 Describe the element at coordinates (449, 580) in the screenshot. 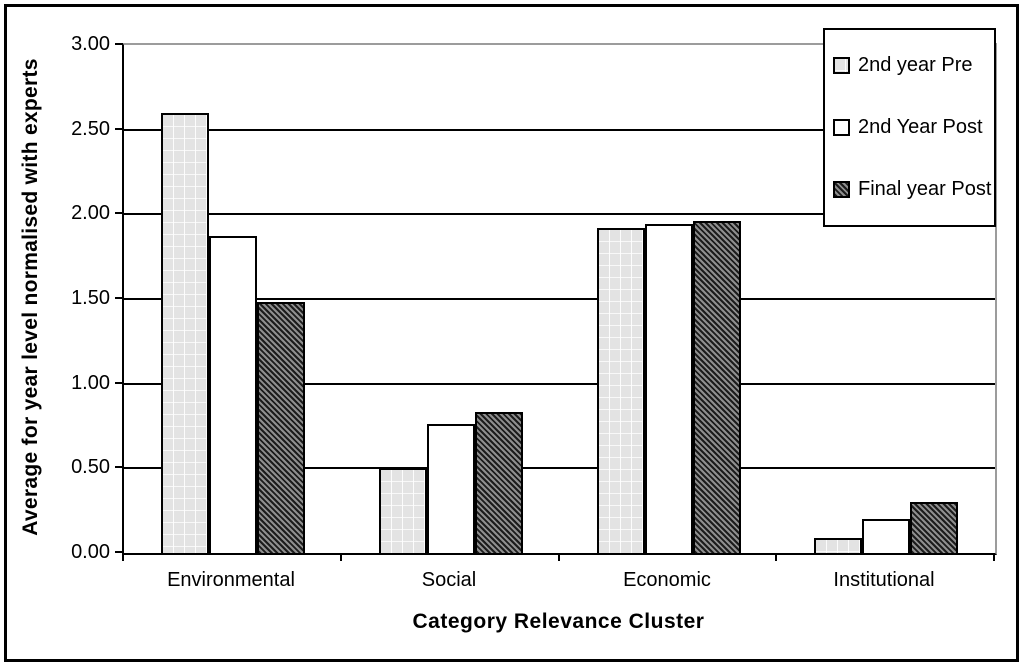

I see `category-label-social: Social` at that location.